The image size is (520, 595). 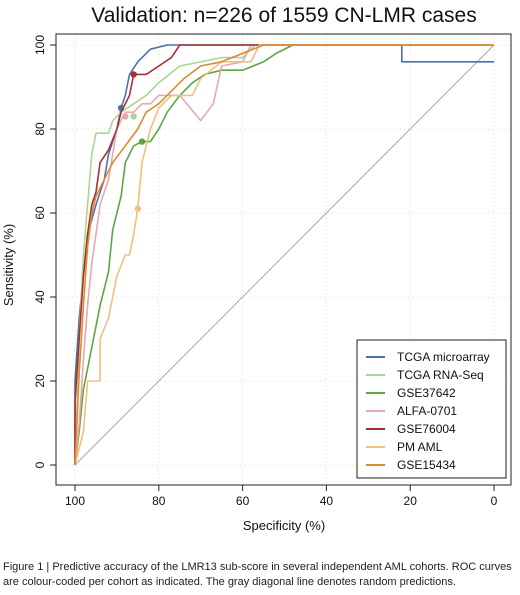 What do you see at coordinates (8, 265) in the screenshot?
I see `y-axis-label: Sensitivity (%)` at bounding box center [8, 265].